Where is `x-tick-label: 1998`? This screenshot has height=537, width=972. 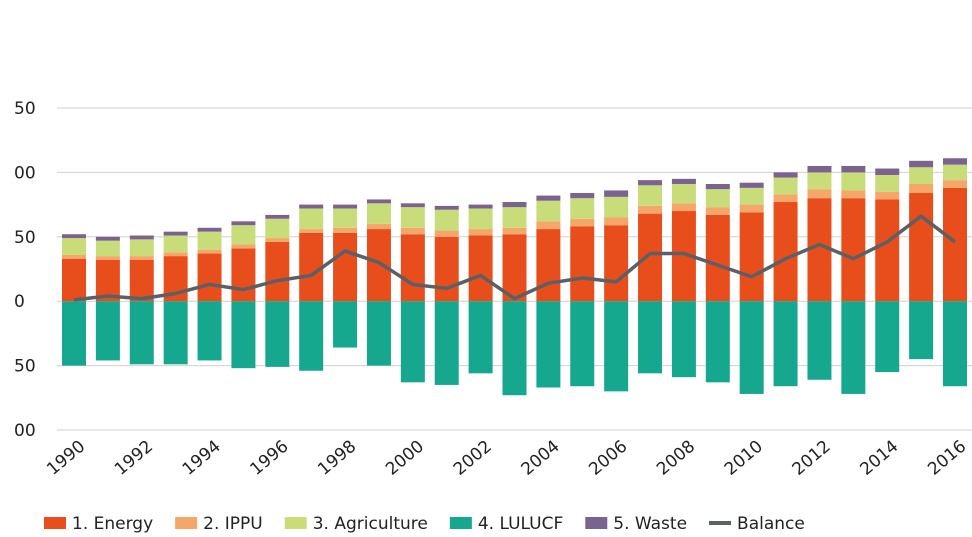 x-tick-label: 1998 is located at coordinates (337, 458).